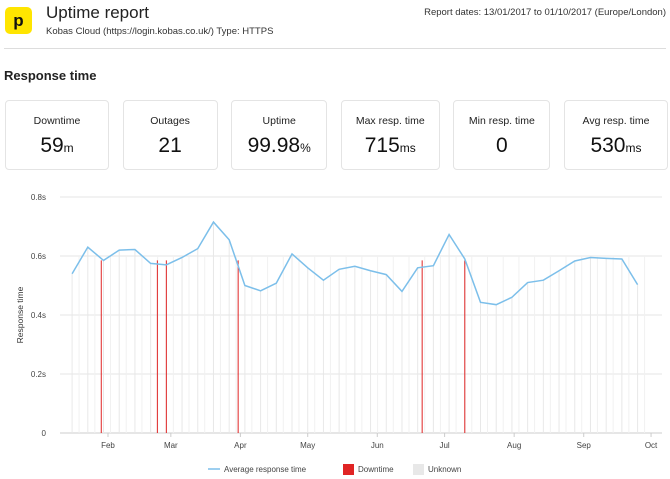  What do you see at coordinates (170, 121) in the screenshot?
I see `stat-label: Outages` at bounding box center [170, 121].